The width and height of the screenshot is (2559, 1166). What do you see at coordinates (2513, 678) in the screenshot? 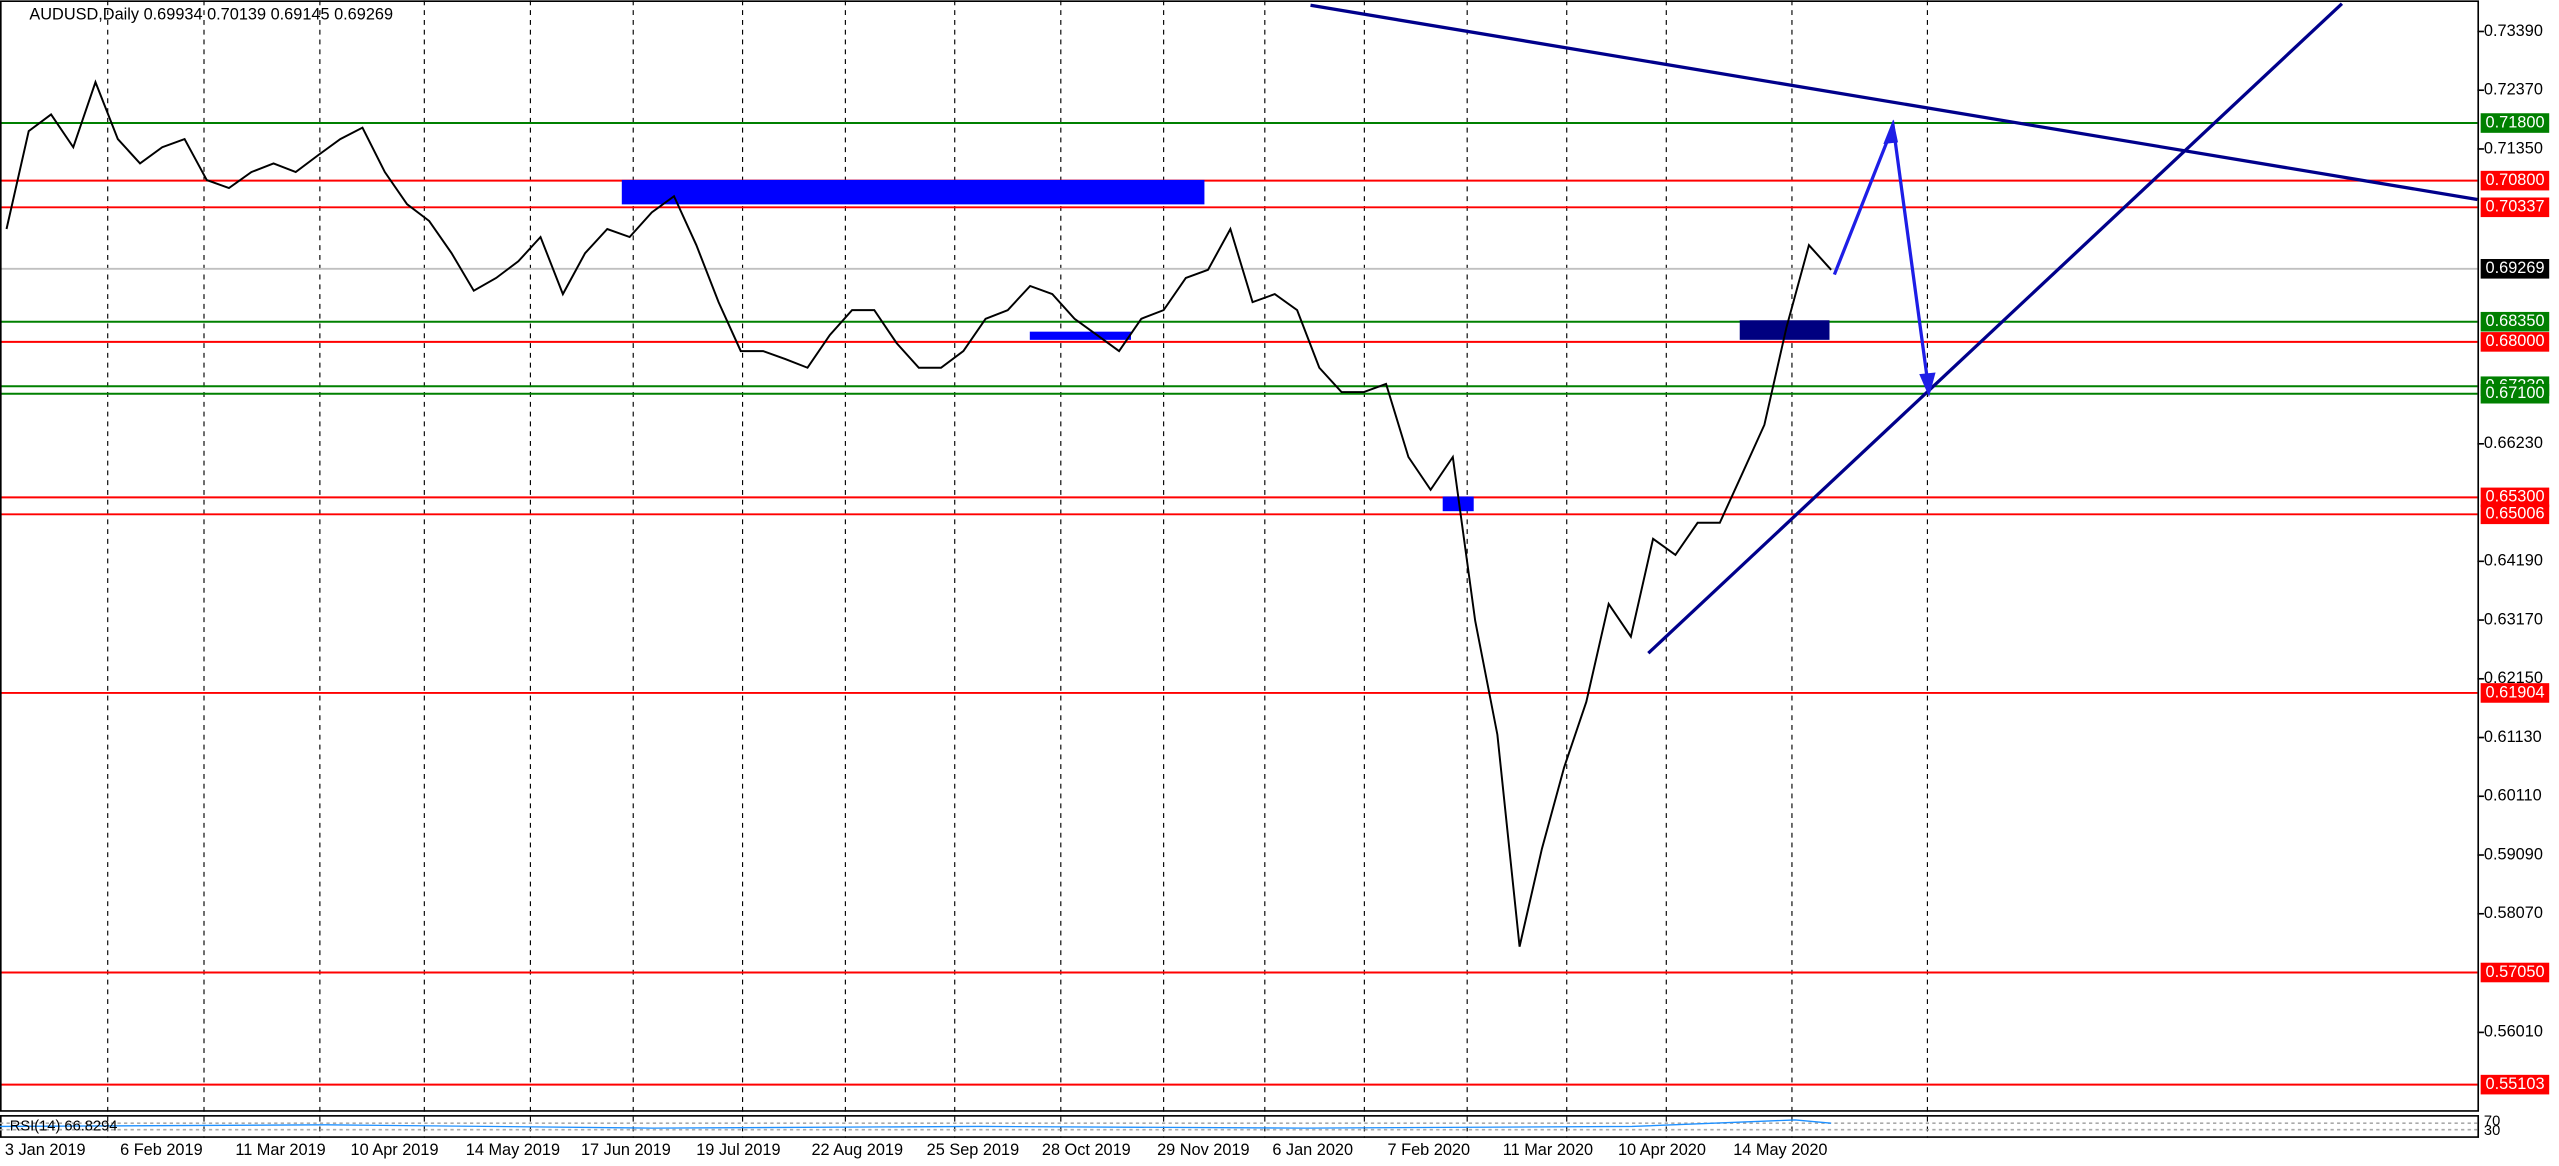
I see `y-tick-label: 0.62150` at bounding box center [2513, 678].